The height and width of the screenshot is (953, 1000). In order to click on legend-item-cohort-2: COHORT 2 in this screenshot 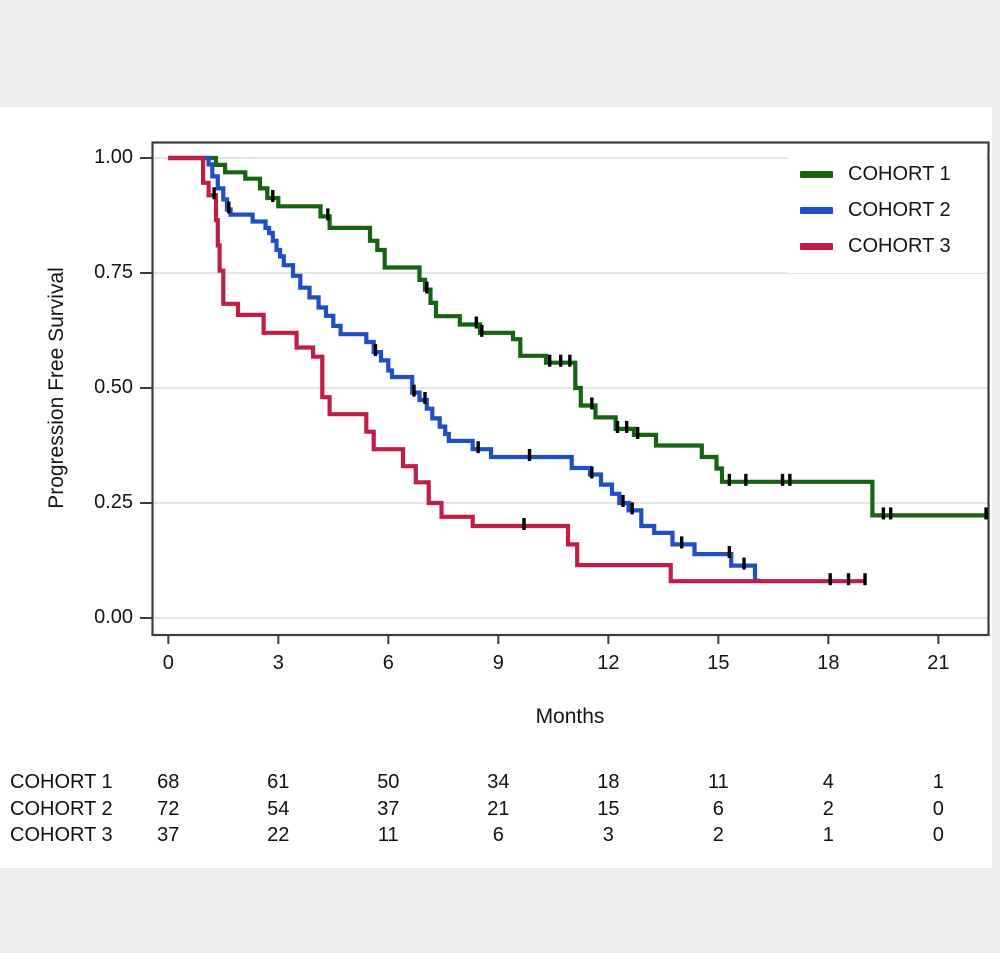, I will do `click(887, 210)`.